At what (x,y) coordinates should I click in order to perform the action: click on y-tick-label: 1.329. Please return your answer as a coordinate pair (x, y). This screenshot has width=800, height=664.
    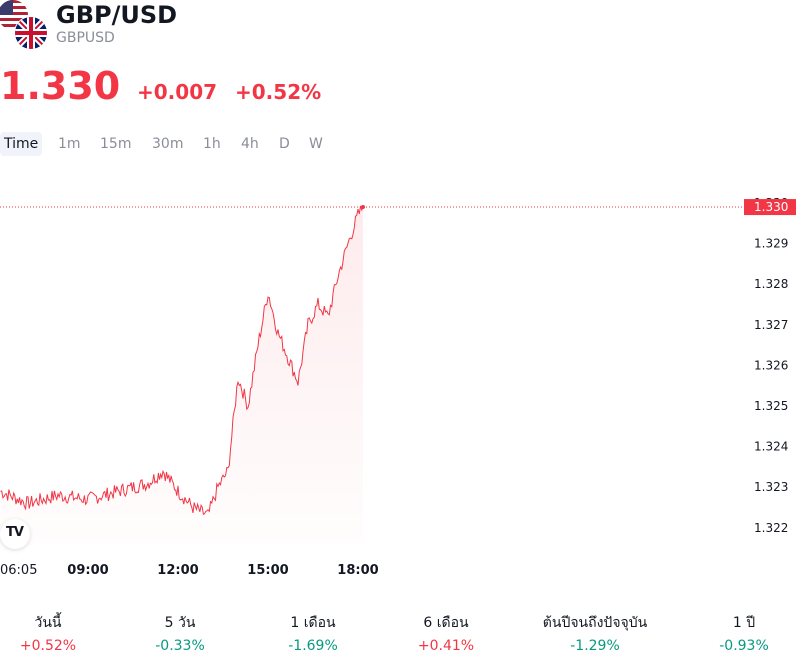
    Looking at the image, I should click on (771, 244).